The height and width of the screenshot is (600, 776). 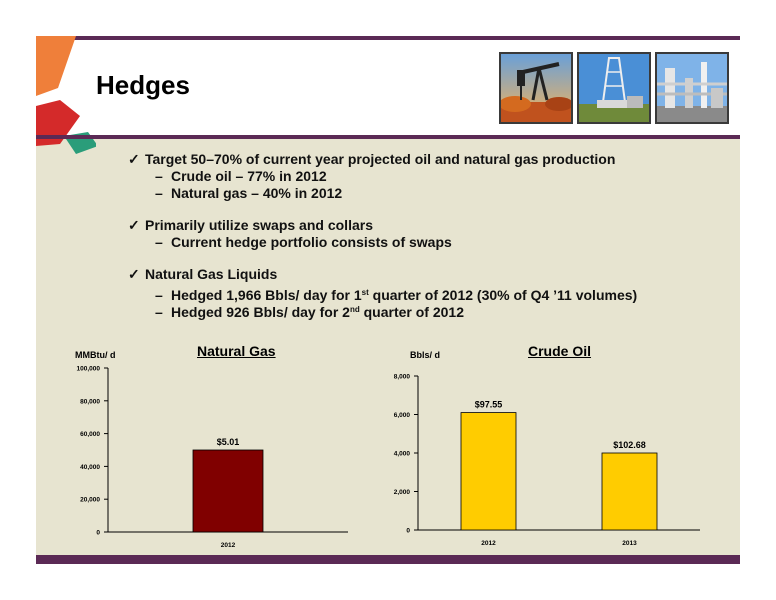 What do you see at coordinates (629, 543) in the screenshot?
I see `x-tick-label: 2013` at bounding box center [629, 543].